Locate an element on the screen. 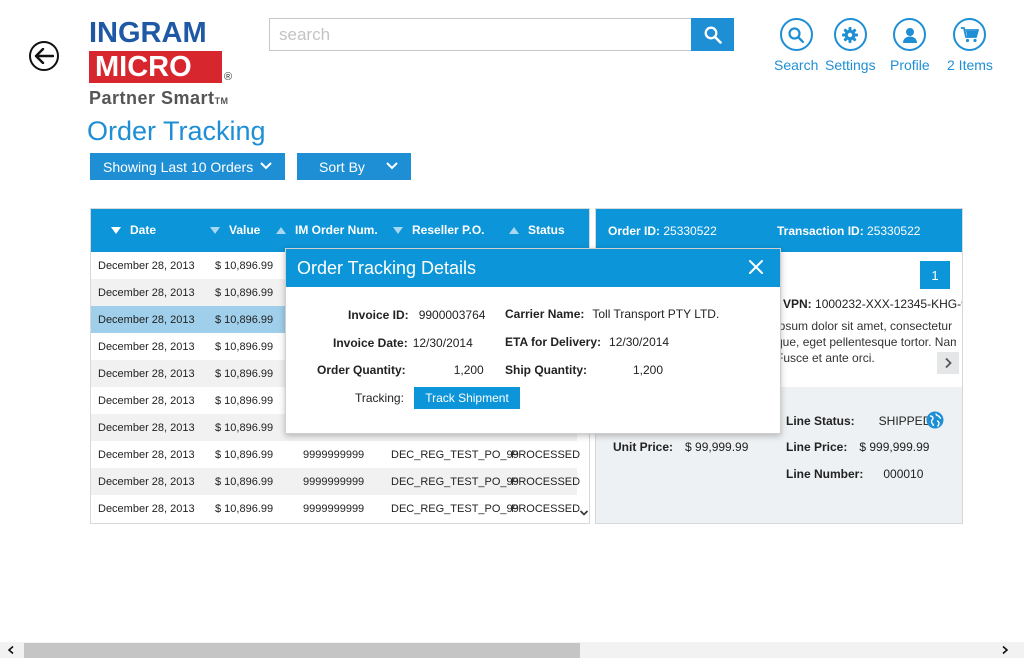 The image size is (1024, 658). column-header-date-label: Date is located at coordinates (143, 230).